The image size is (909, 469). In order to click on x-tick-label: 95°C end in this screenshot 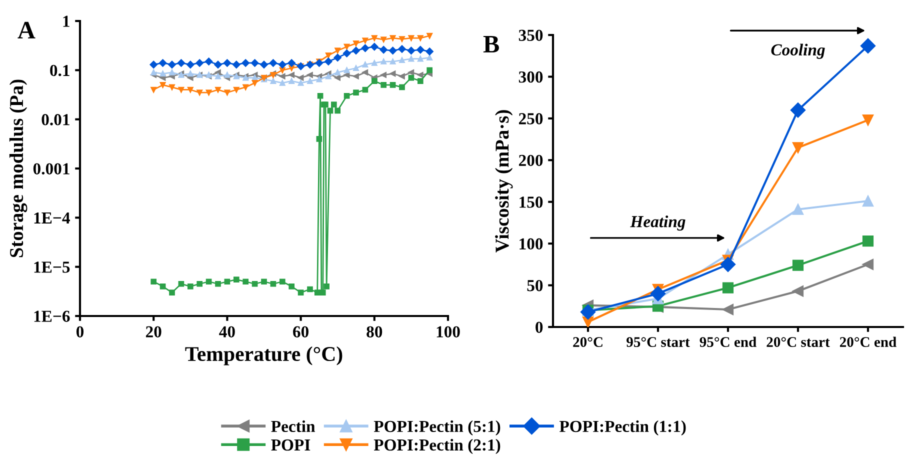, I will do `click(728, 341)`.